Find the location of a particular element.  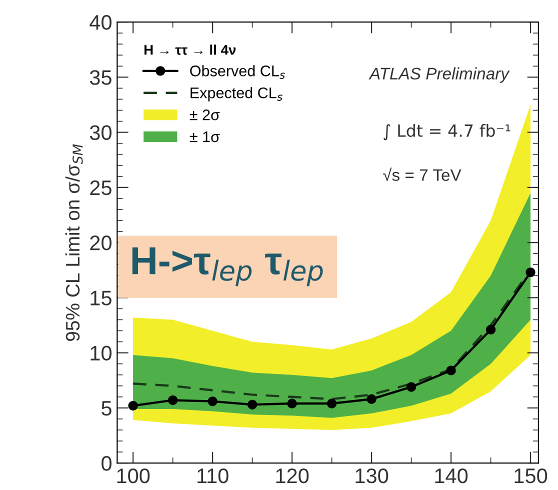

y-tick-label: 40 is located at coordinates (101, 22).